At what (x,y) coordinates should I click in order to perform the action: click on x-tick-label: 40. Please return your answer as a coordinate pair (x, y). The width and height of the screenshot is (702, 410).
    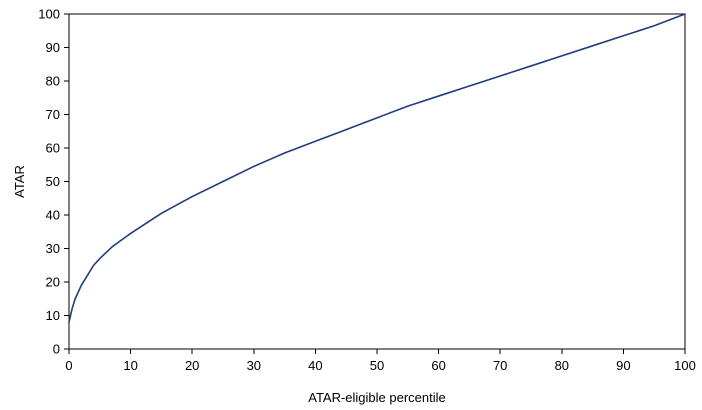
    Looking at the image, I should click on (315, 365).